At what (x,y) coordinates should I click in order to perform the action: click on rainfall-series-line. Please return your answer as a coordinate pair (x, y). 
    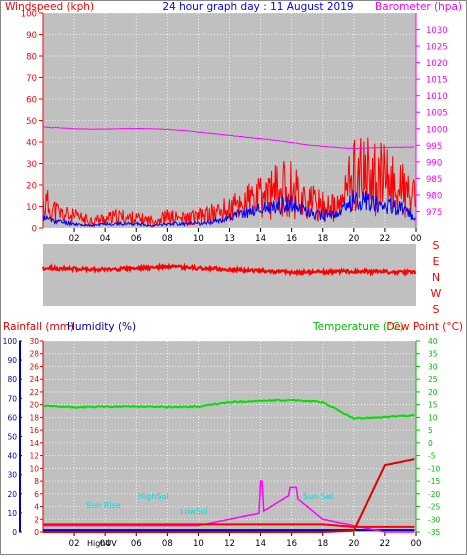
    Looking at the image, I should click on (229, 495).